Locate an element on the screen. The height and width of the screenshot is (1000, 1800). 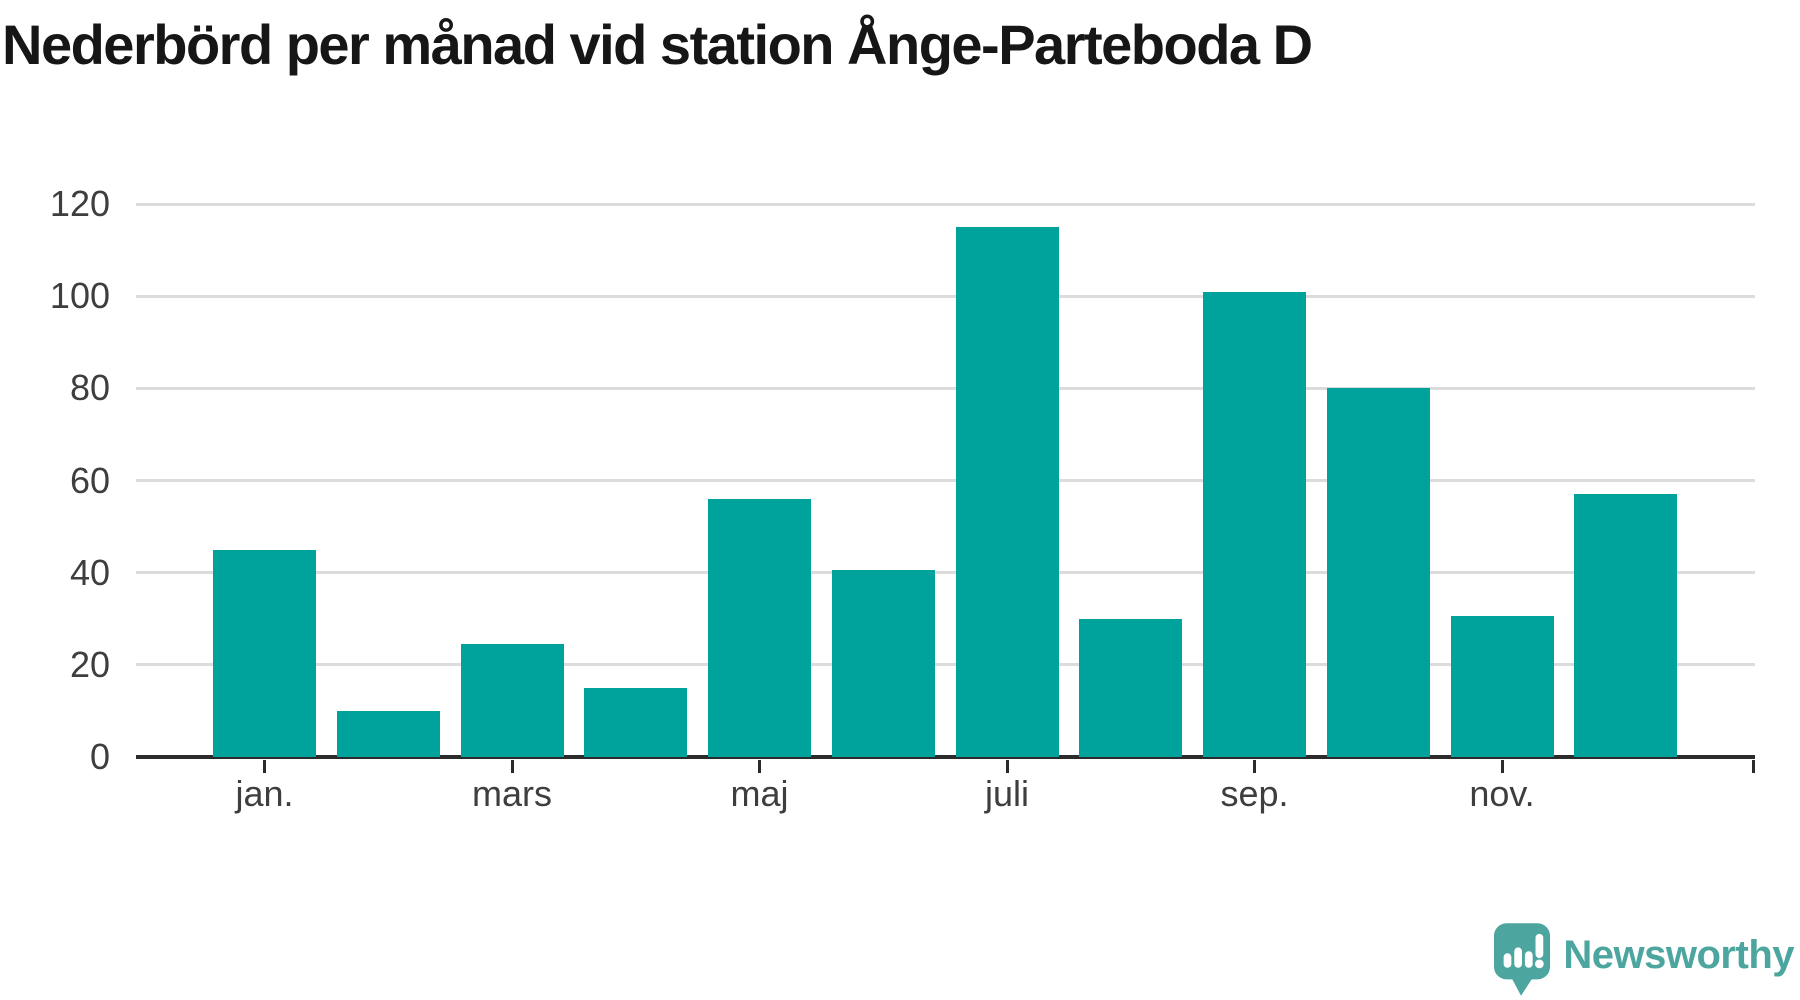
bar-sep. is located at coordinates (1254, 524).